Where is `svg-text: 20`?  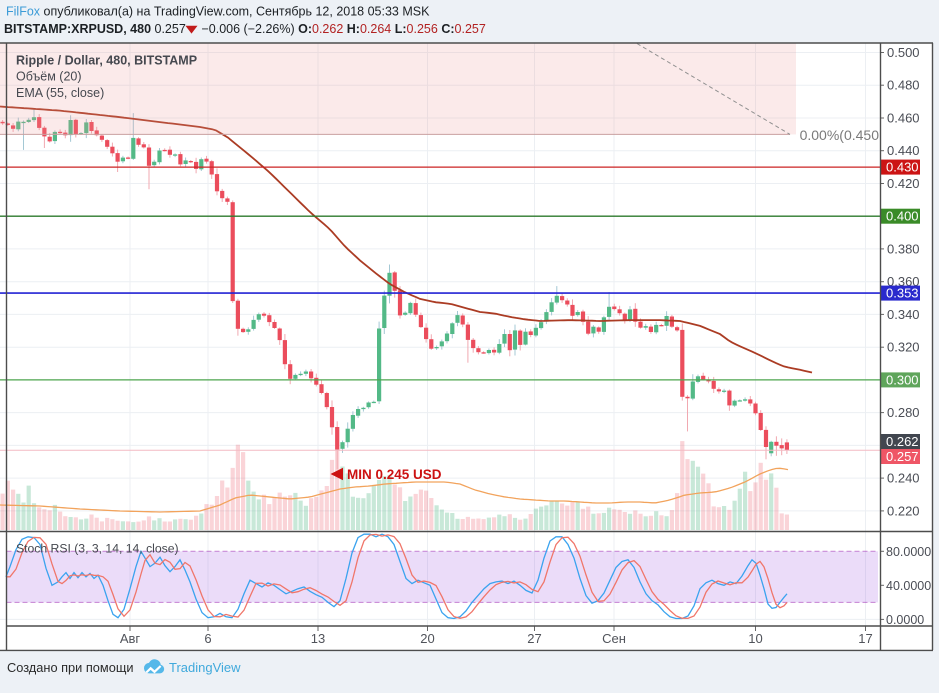 svg-text: 20 is located at coordinates (427, 638).